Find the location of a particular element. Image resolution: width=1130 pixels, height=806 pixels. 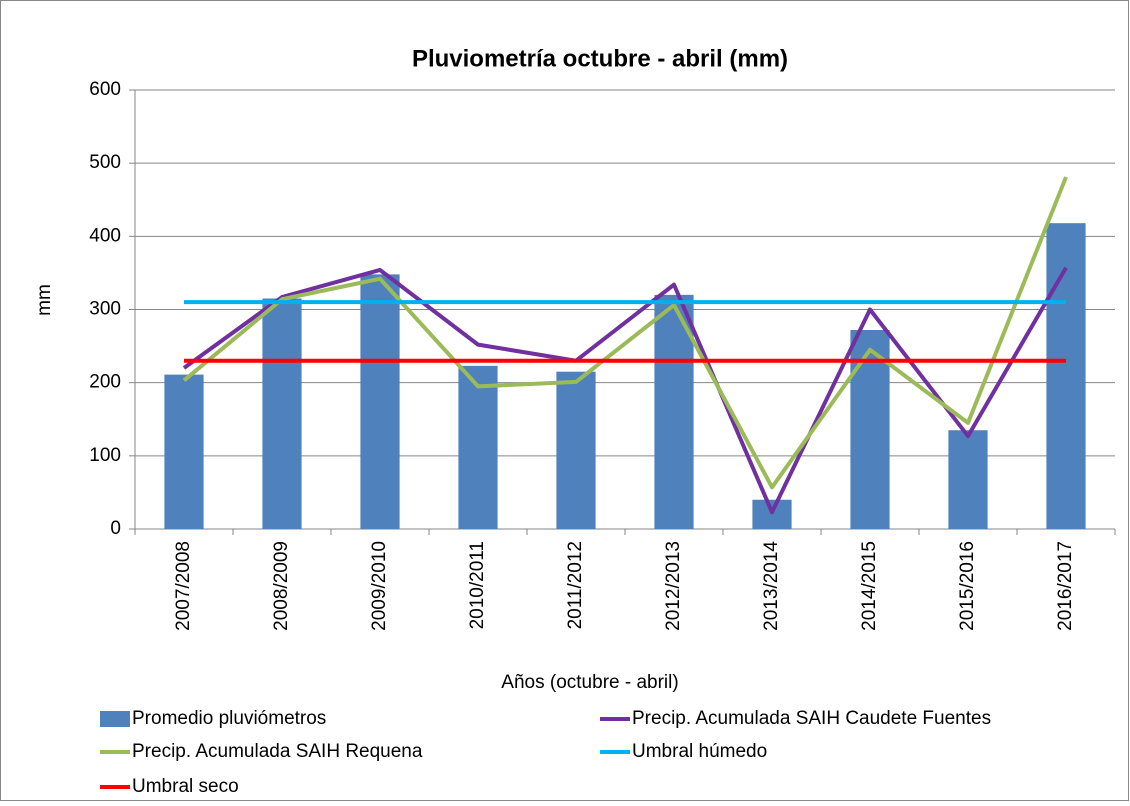

y-tick-label: 100 is located at coordinates (105, 455).